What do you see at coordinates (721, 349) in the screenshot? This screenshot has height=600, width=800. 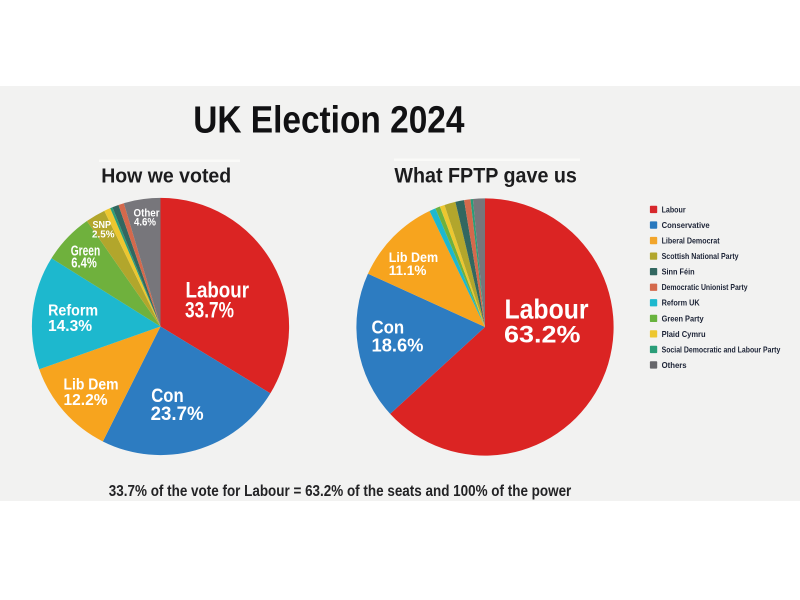 I see `svg-text:Social Democratic and Labour P: Social Democratic and Labour Party` at bounding box center [721, 349].